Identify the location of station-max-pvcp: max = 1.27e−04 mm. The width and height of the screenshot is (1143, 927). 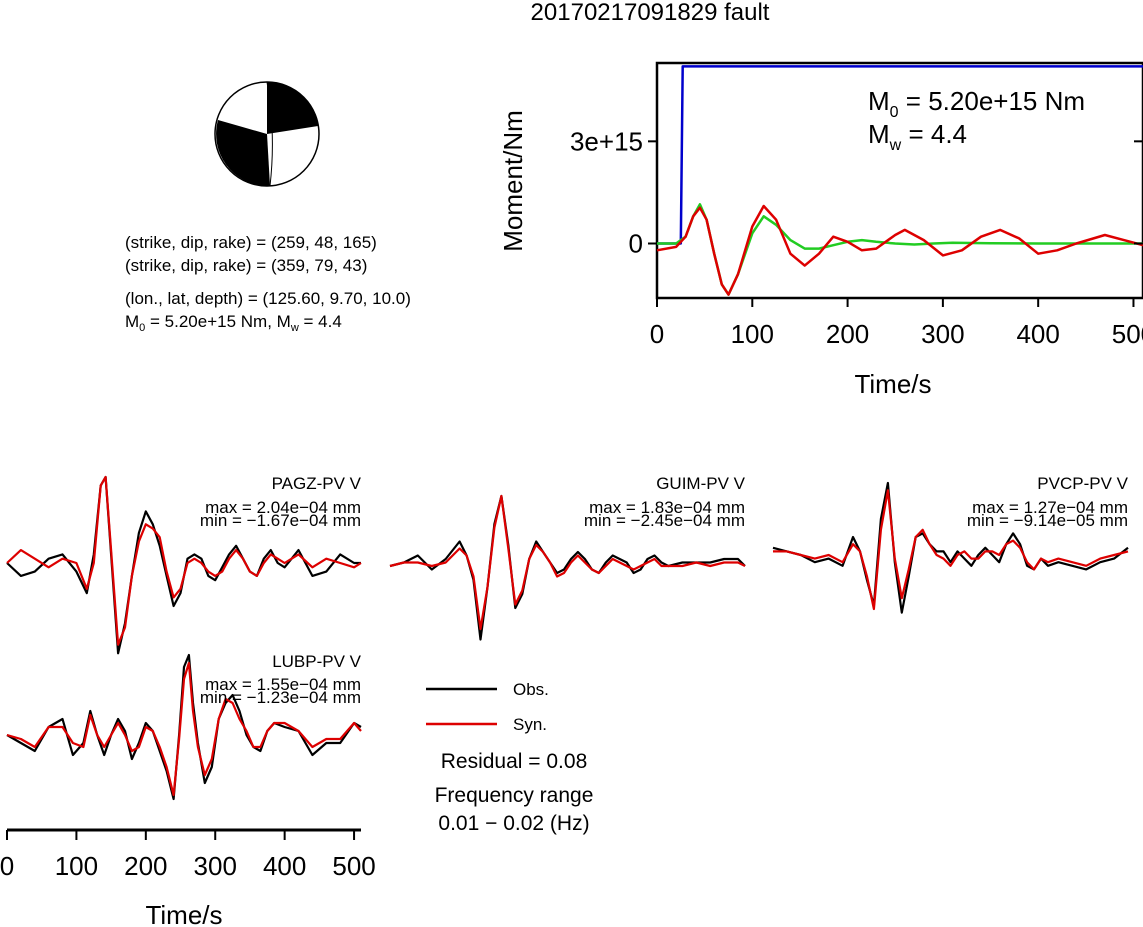
(1050, 507).